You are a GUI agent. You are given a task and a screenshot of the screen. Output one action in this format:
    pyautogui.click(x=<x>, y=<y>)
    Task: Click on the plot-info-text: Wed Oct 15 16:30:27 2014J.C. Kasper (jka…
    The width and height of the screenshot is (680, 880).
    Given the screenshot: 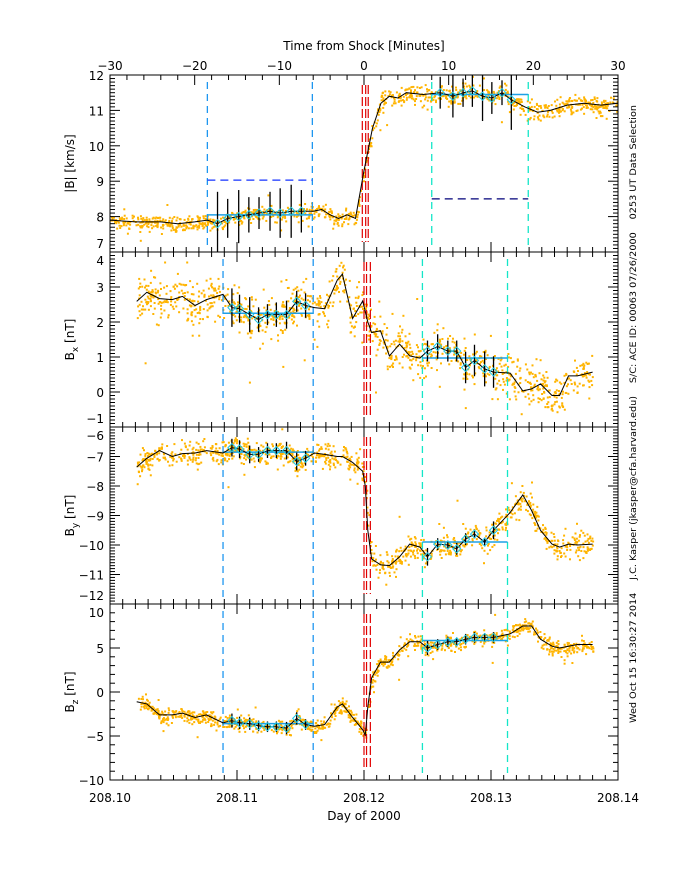 What is the action you would take?
    pyautogui.click(x=634, y=414)
    